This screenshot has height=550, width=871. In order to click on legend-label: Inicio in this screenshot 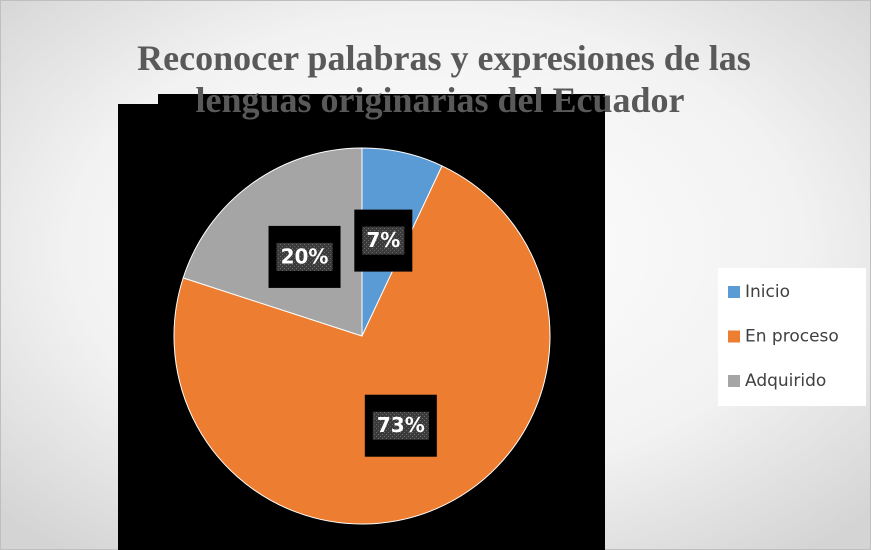, I will do `click(767, 292)`.